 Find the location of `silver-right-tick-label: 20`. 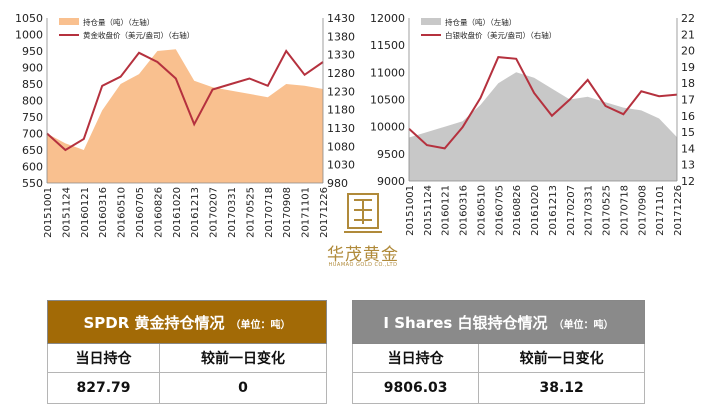

silver-right-tick-label: 20 is located at coordinates (688, 51).